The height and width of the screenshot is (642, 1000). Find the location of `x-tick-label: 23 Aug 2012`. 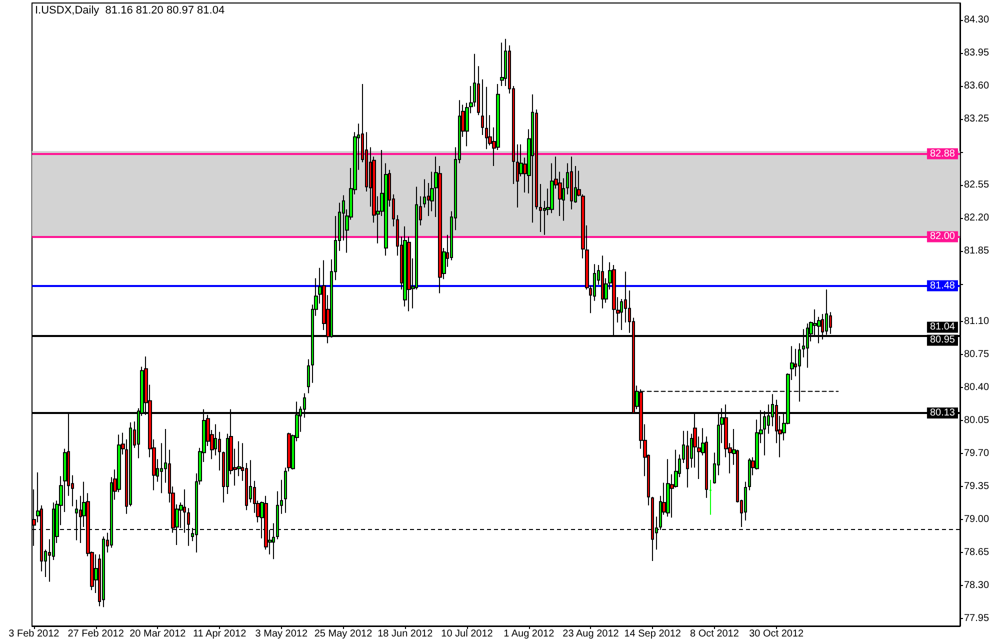

x-tick-label: 23 Aug 2012 is located at coordinates (591, 634).